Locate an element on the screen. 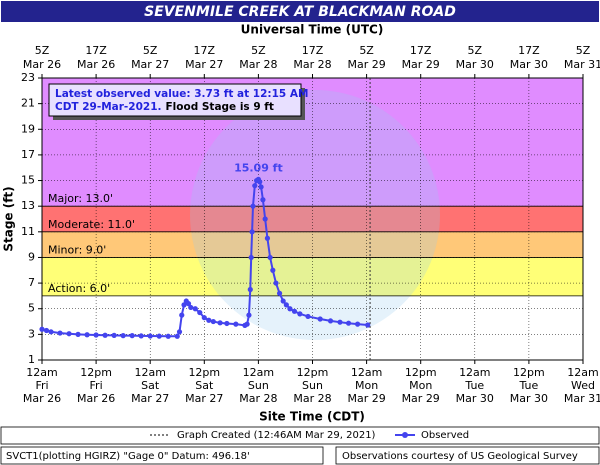  y-tick-label: 7 is located at coordinates (31, 282).